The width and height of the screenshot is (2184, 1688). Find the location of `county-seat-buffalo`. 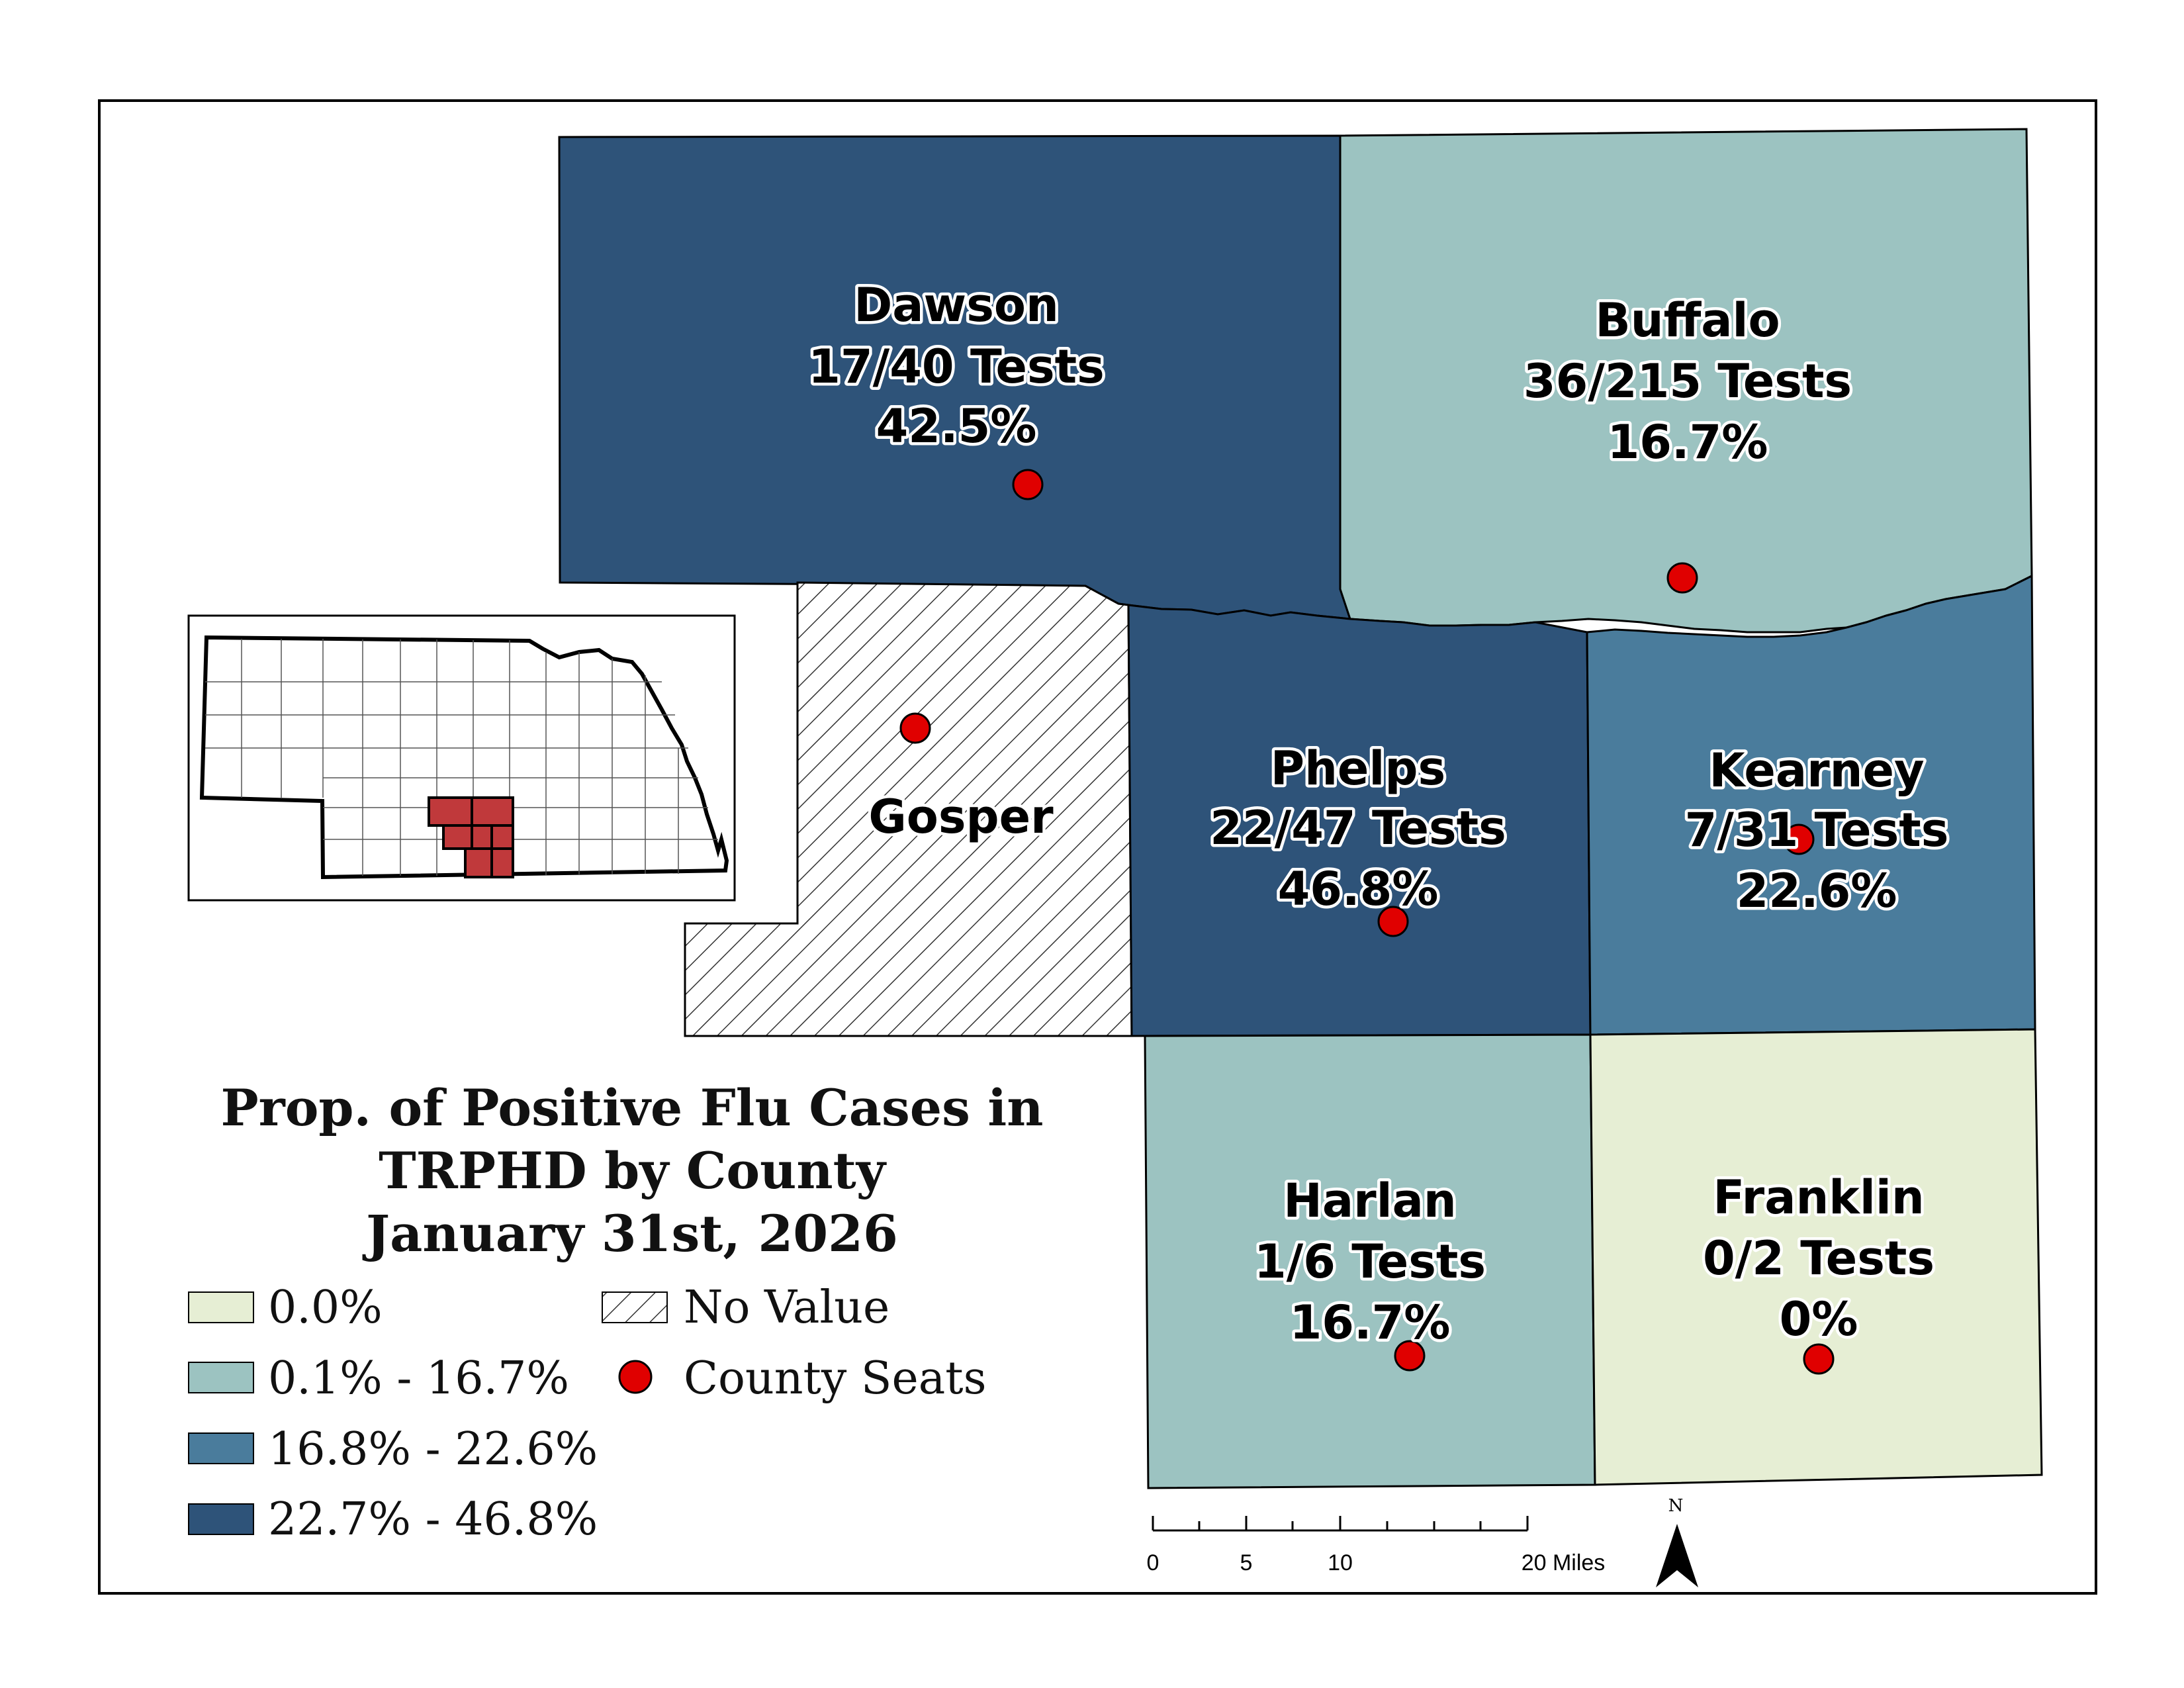

county-seat-buffalo is located at coordinates (1682, 578).